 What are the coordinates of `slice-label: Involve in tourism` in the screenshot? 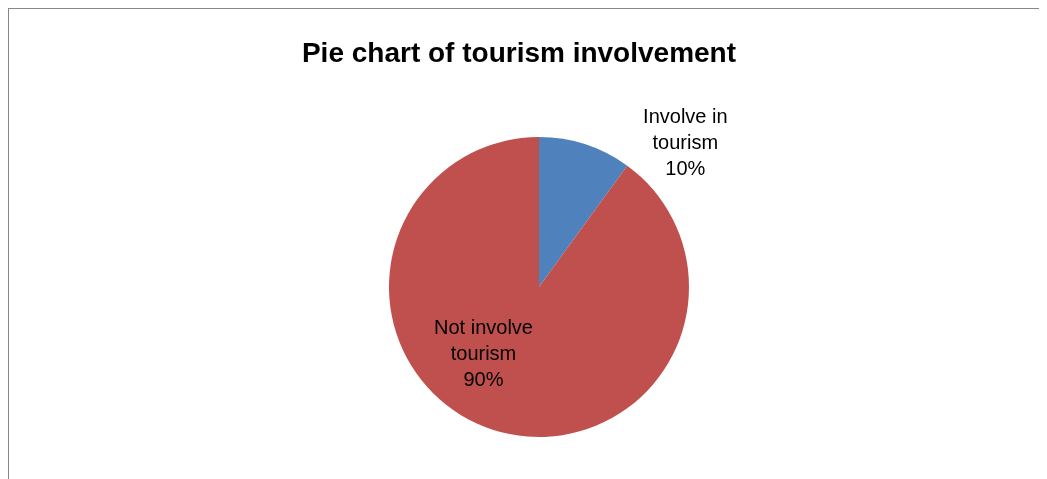 It's located at (685, 129).